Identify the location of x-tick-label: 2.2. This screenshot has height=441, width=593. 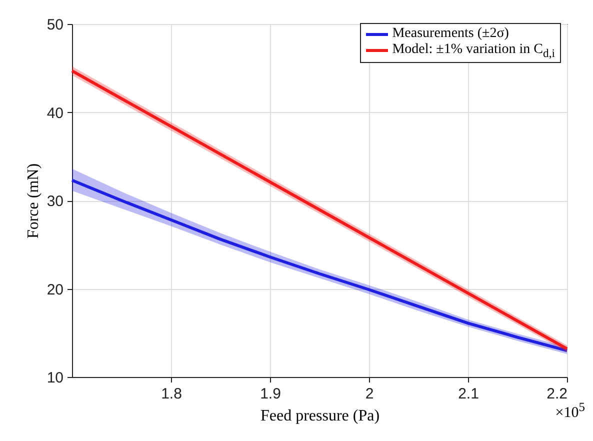
(557, 394).